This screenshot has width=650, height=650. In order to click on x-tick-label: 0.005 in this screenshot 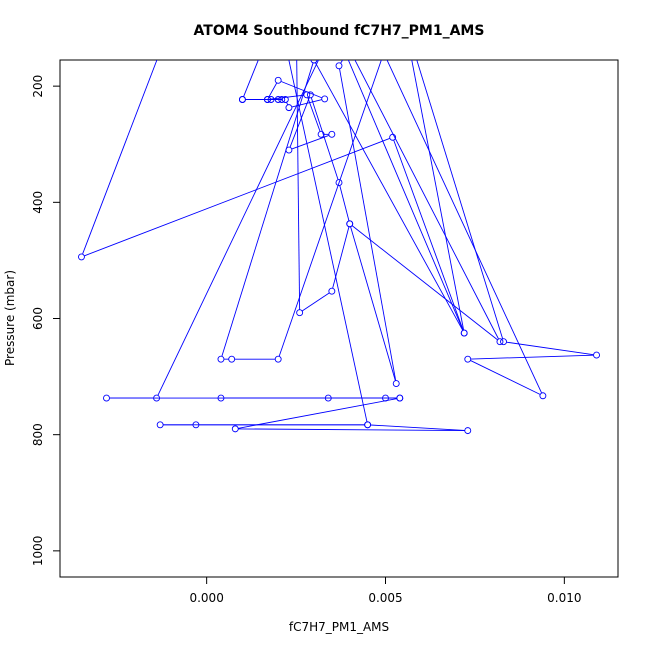, I will do `click(385, 598)`.